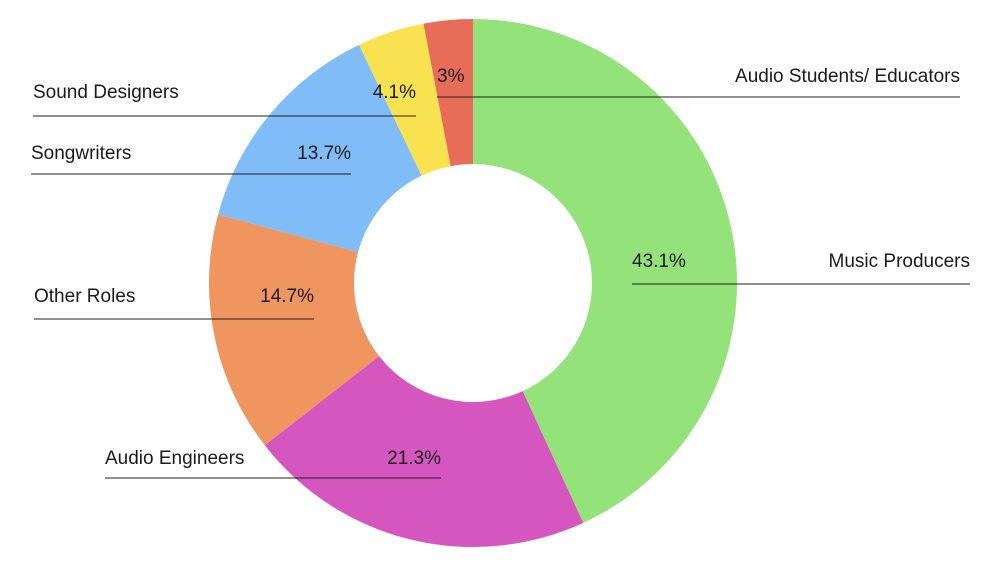  I want to click on value-label: 21.3%, so click(414, 458).